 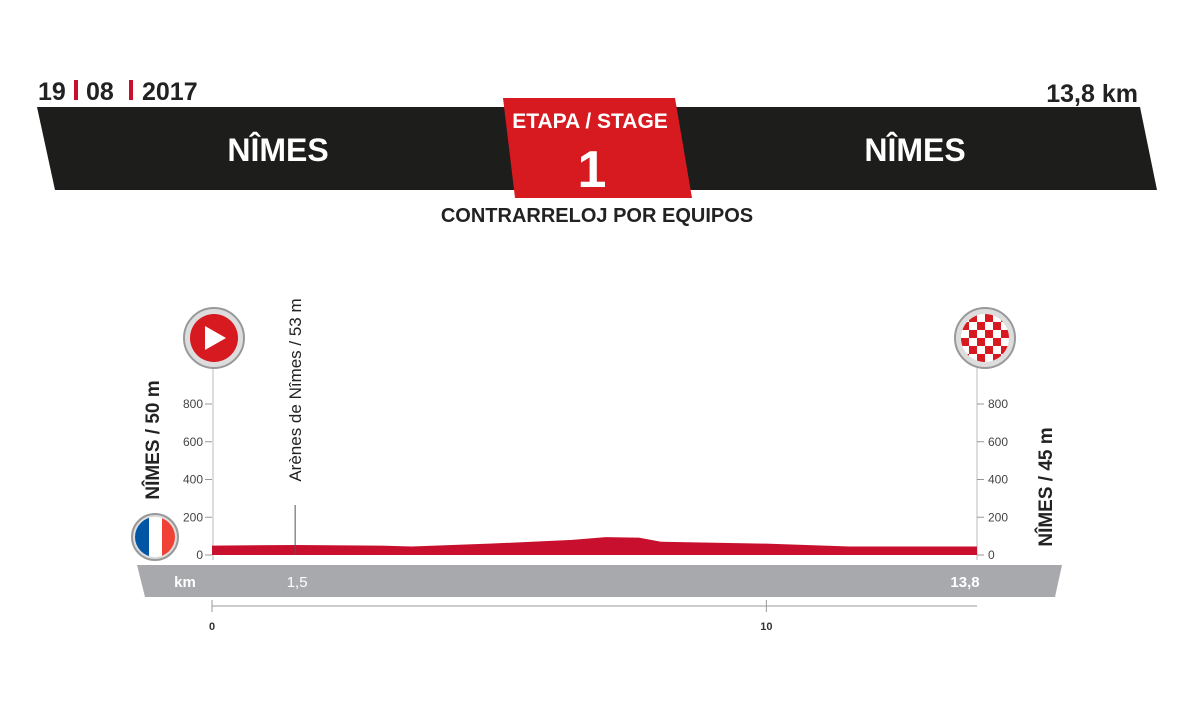 I want to click on start-city: NÎMES, so click(x=277, y=150).